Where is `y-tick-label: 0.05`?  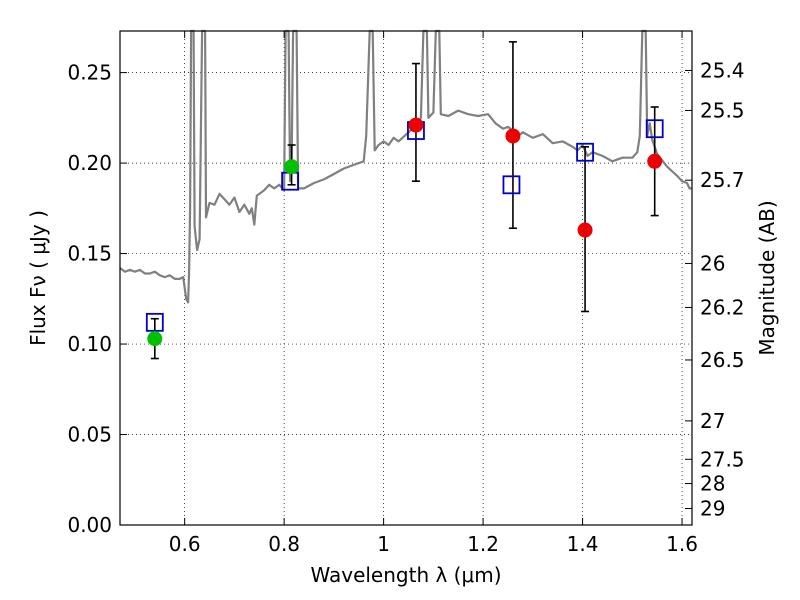
y-tick-label: 0.05 is located at coordinates (89, 435).